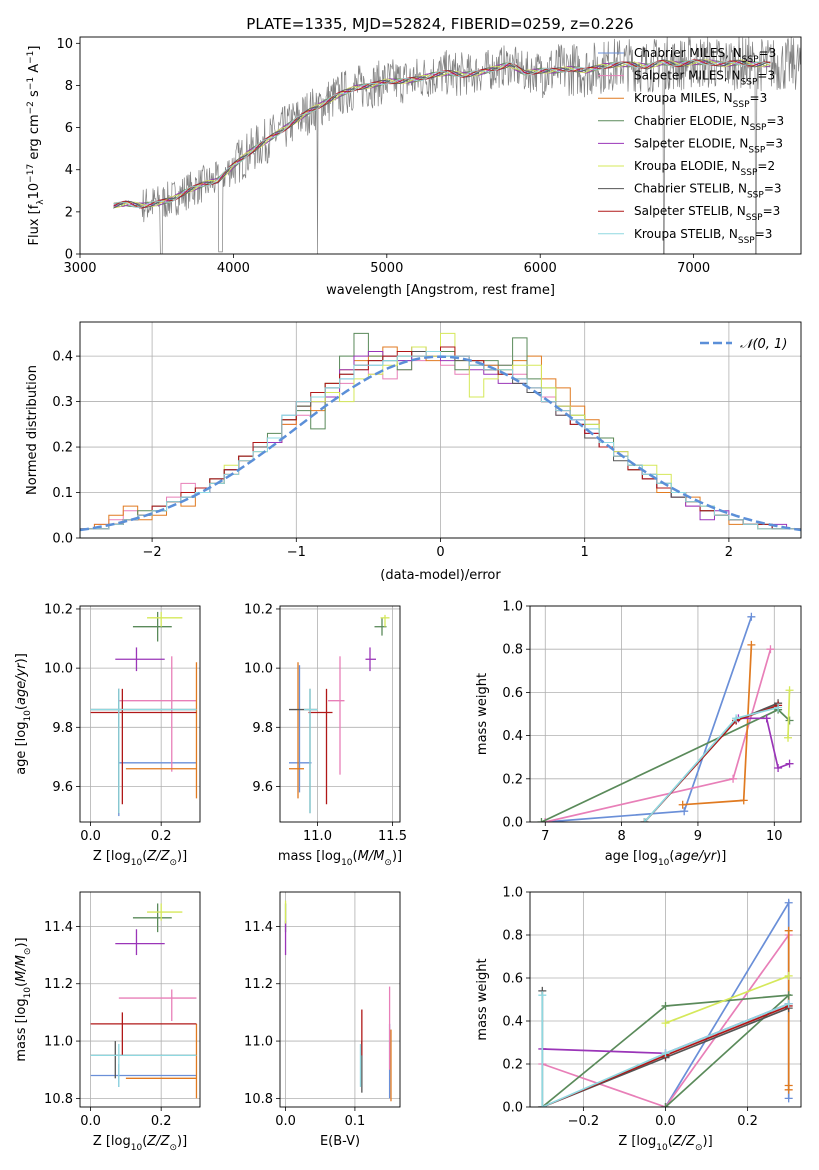 The height and width of the screenshot is (1170, 819). I want to click on legend-label-kroupa-stelib: Kroupa STELIB, NSSP=3, so click(703, 236).